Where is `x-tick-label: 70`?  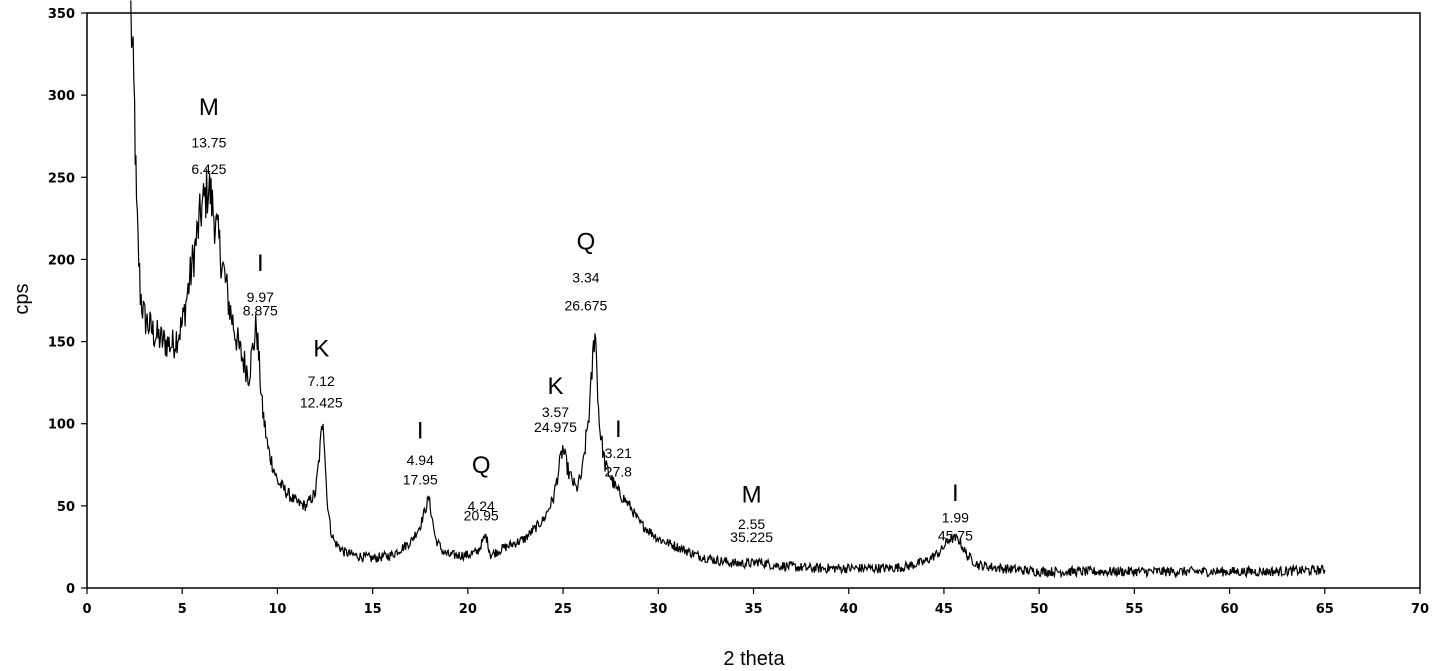 x-tick-label: 70 is located at coordinates (1420, 609).